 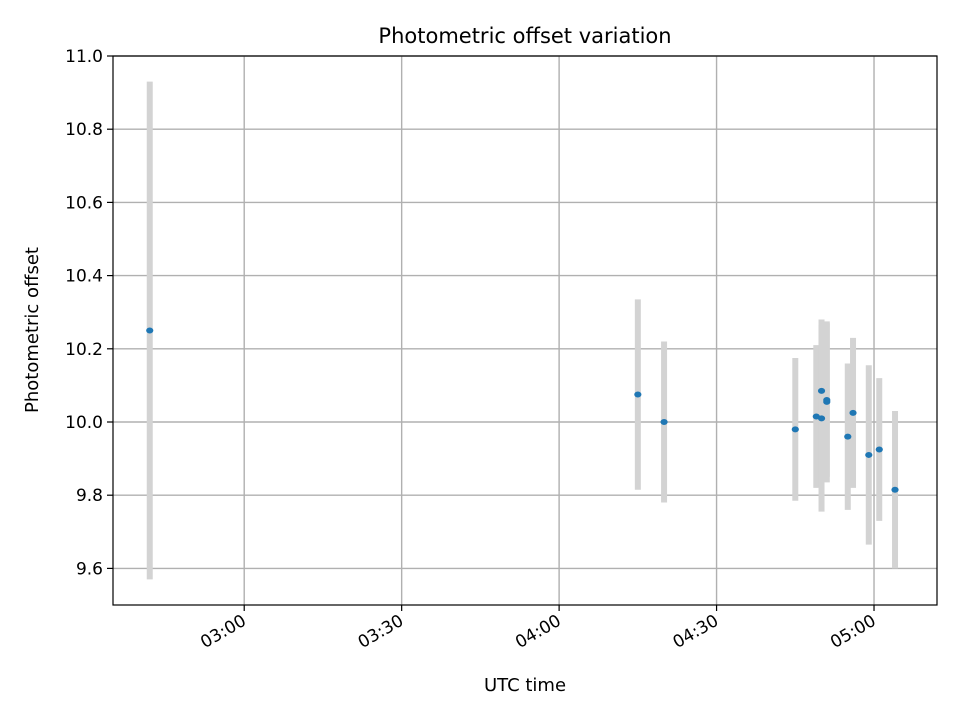 What do you see at coordinates (84, 130) in the screenshot?
I see `y-tick-label: 10.8` at bounding box center [84, 130].